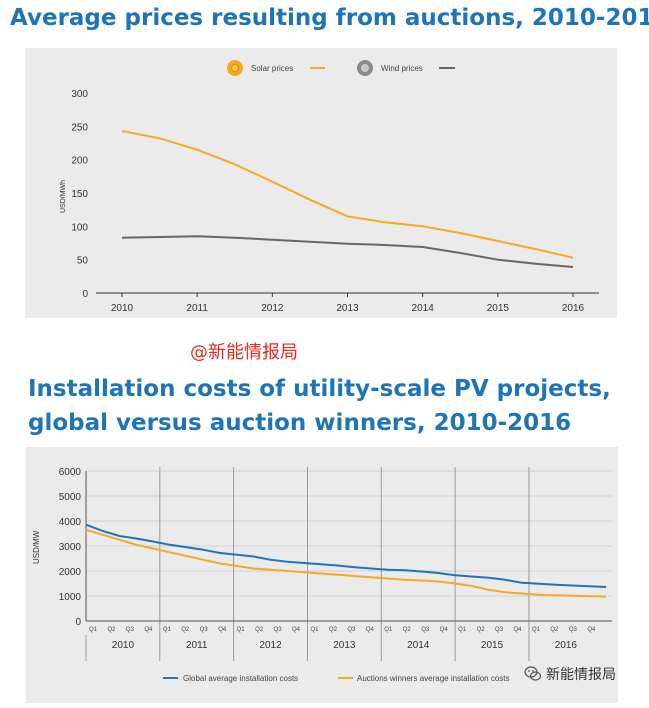 The height and width of the screenshot is (708, 649). What do you see at coordinates (272, 68) in the screenshot?
I see `legend-label-solar: Solar prices` at bounding box center [272, 68].